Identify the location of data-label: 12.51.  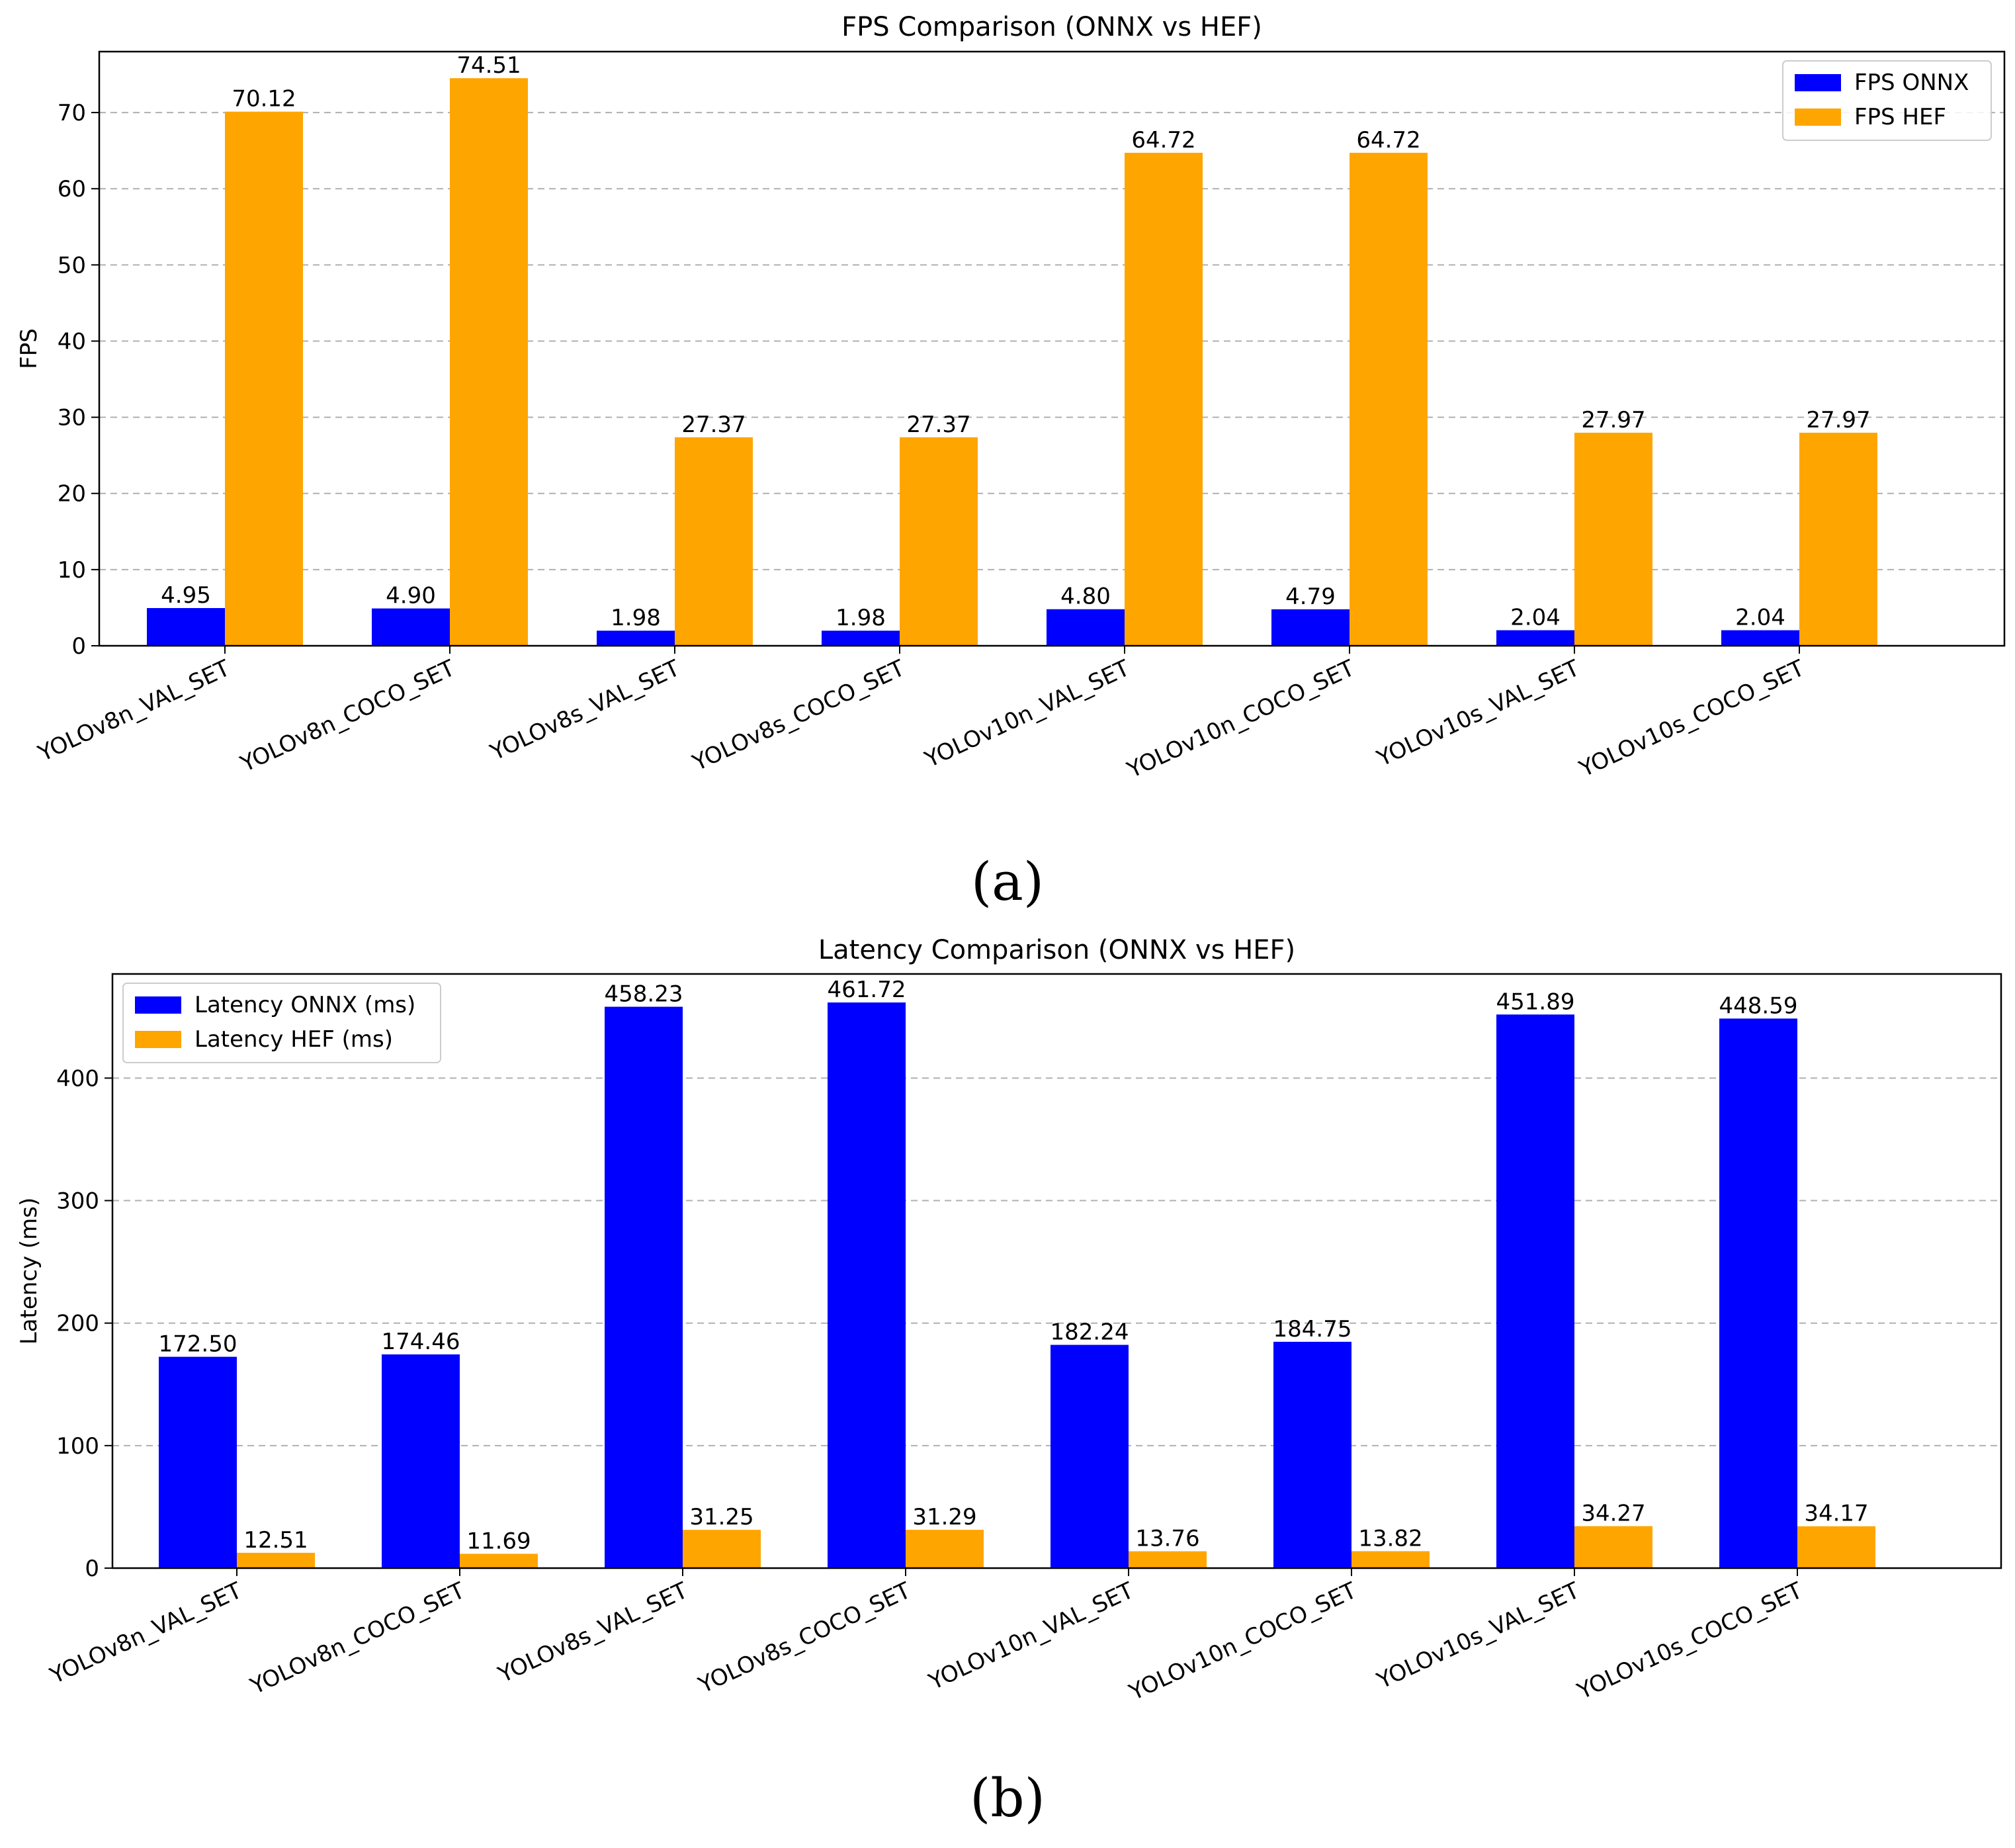
(275, 1540).